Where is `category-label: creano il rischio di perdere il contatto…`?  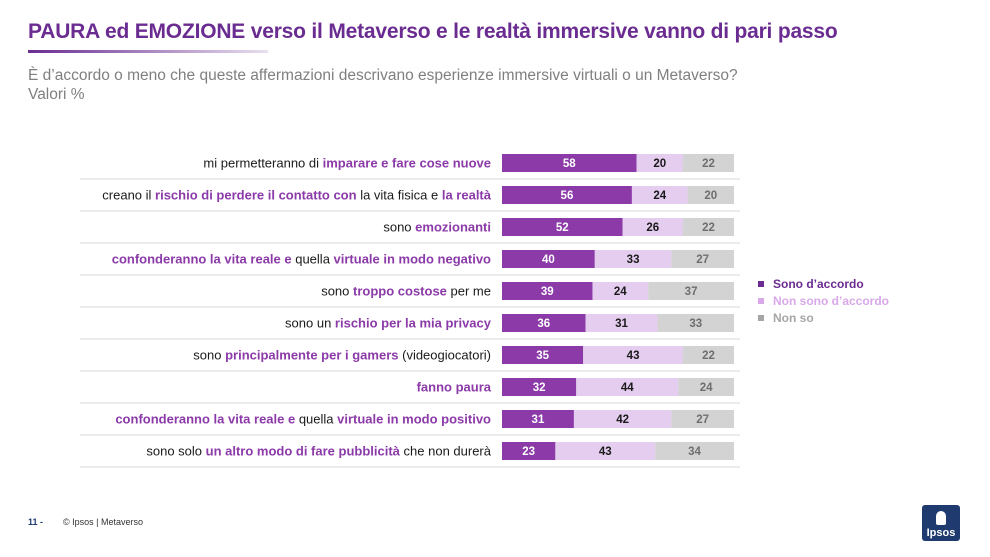 category-label: creano il rischio di perdere il contatto… is located at coordinates (296, 195).